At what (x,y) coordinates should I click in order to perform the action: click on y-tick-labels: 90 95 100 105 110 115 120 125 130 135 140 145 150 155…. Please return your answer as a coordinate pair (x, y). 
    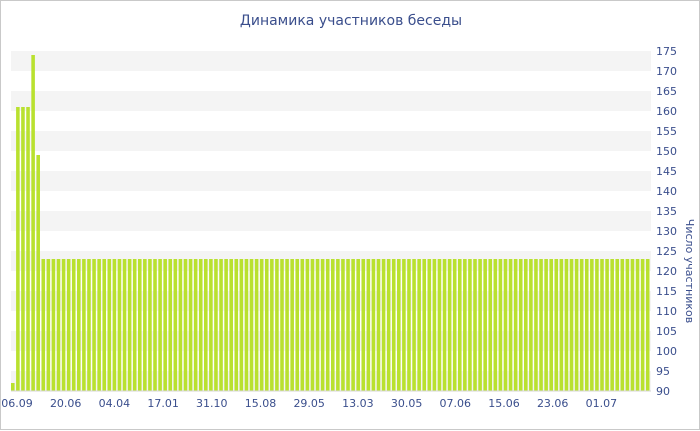
    Looking at the image, I should click on (666, 221).